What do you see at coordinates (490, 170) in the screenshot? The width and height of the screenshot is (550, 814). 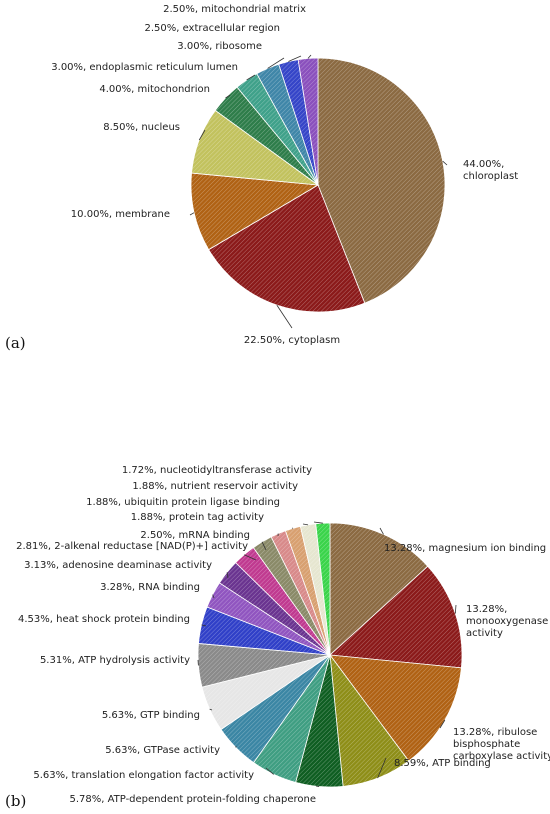 I see `pie-a-label-0: 44.00%, chloroplast` at bounding box center [490, 170].